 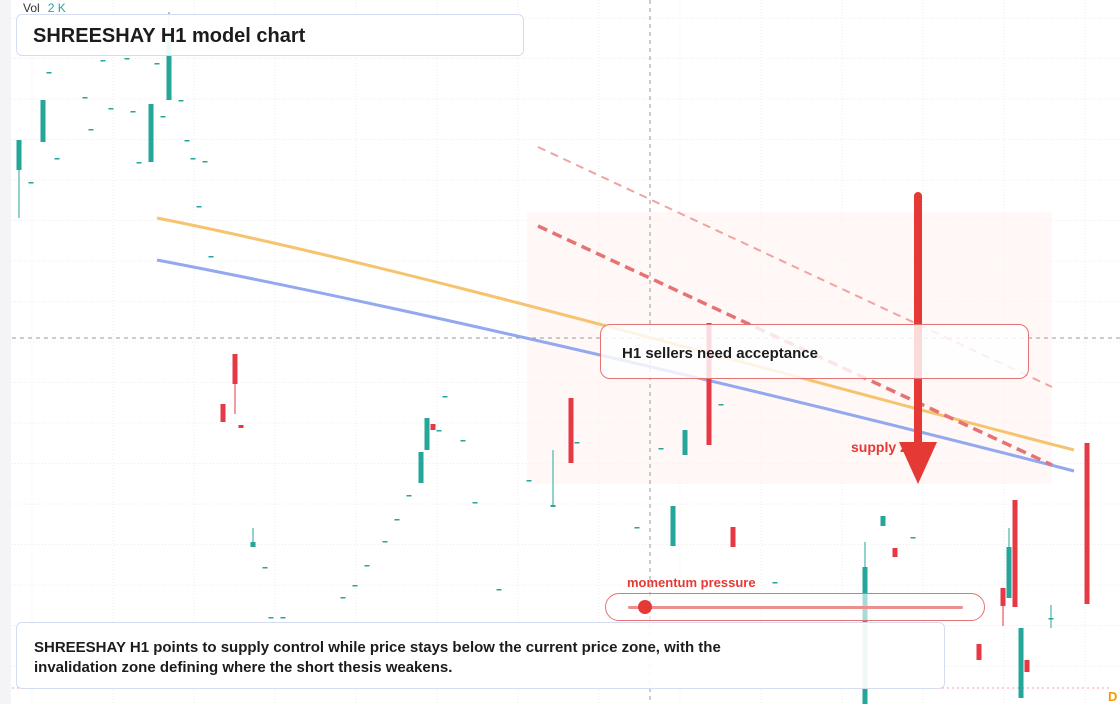 What do you see at coordinates (169, 36) in the screenshot?
I see `chart-title: SHREESHAY H1 model chart` at bounding box center [169, 36].